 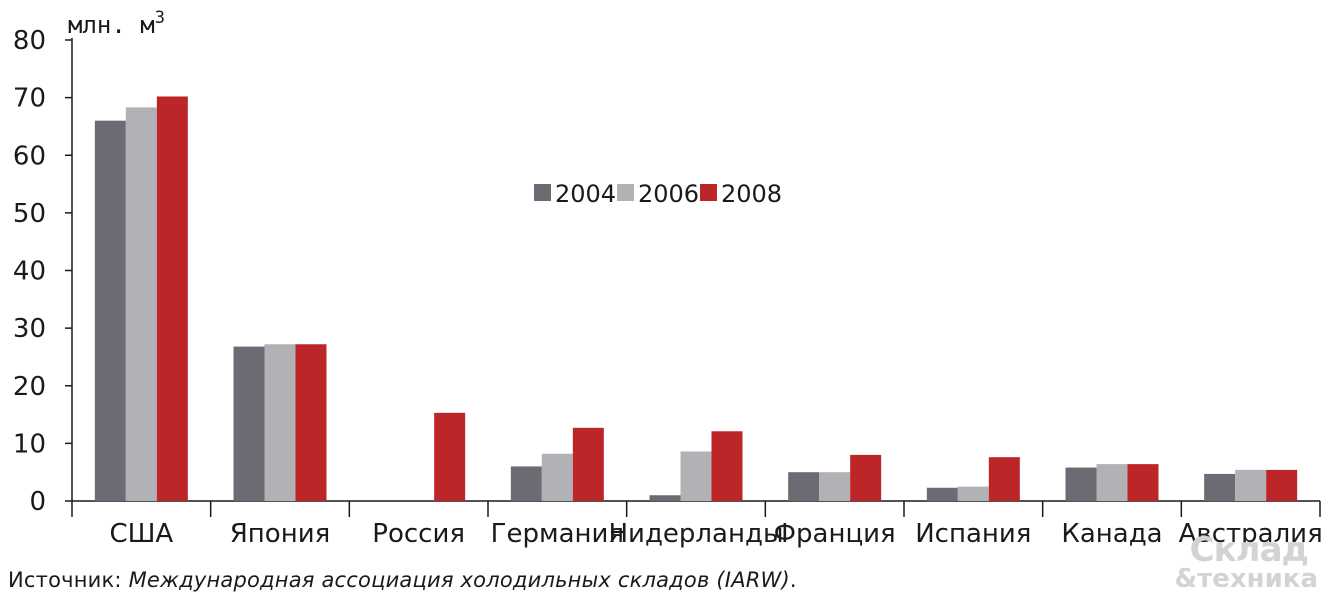 I want to click on x-tick-label: Япония, so click(x=280, y=534).